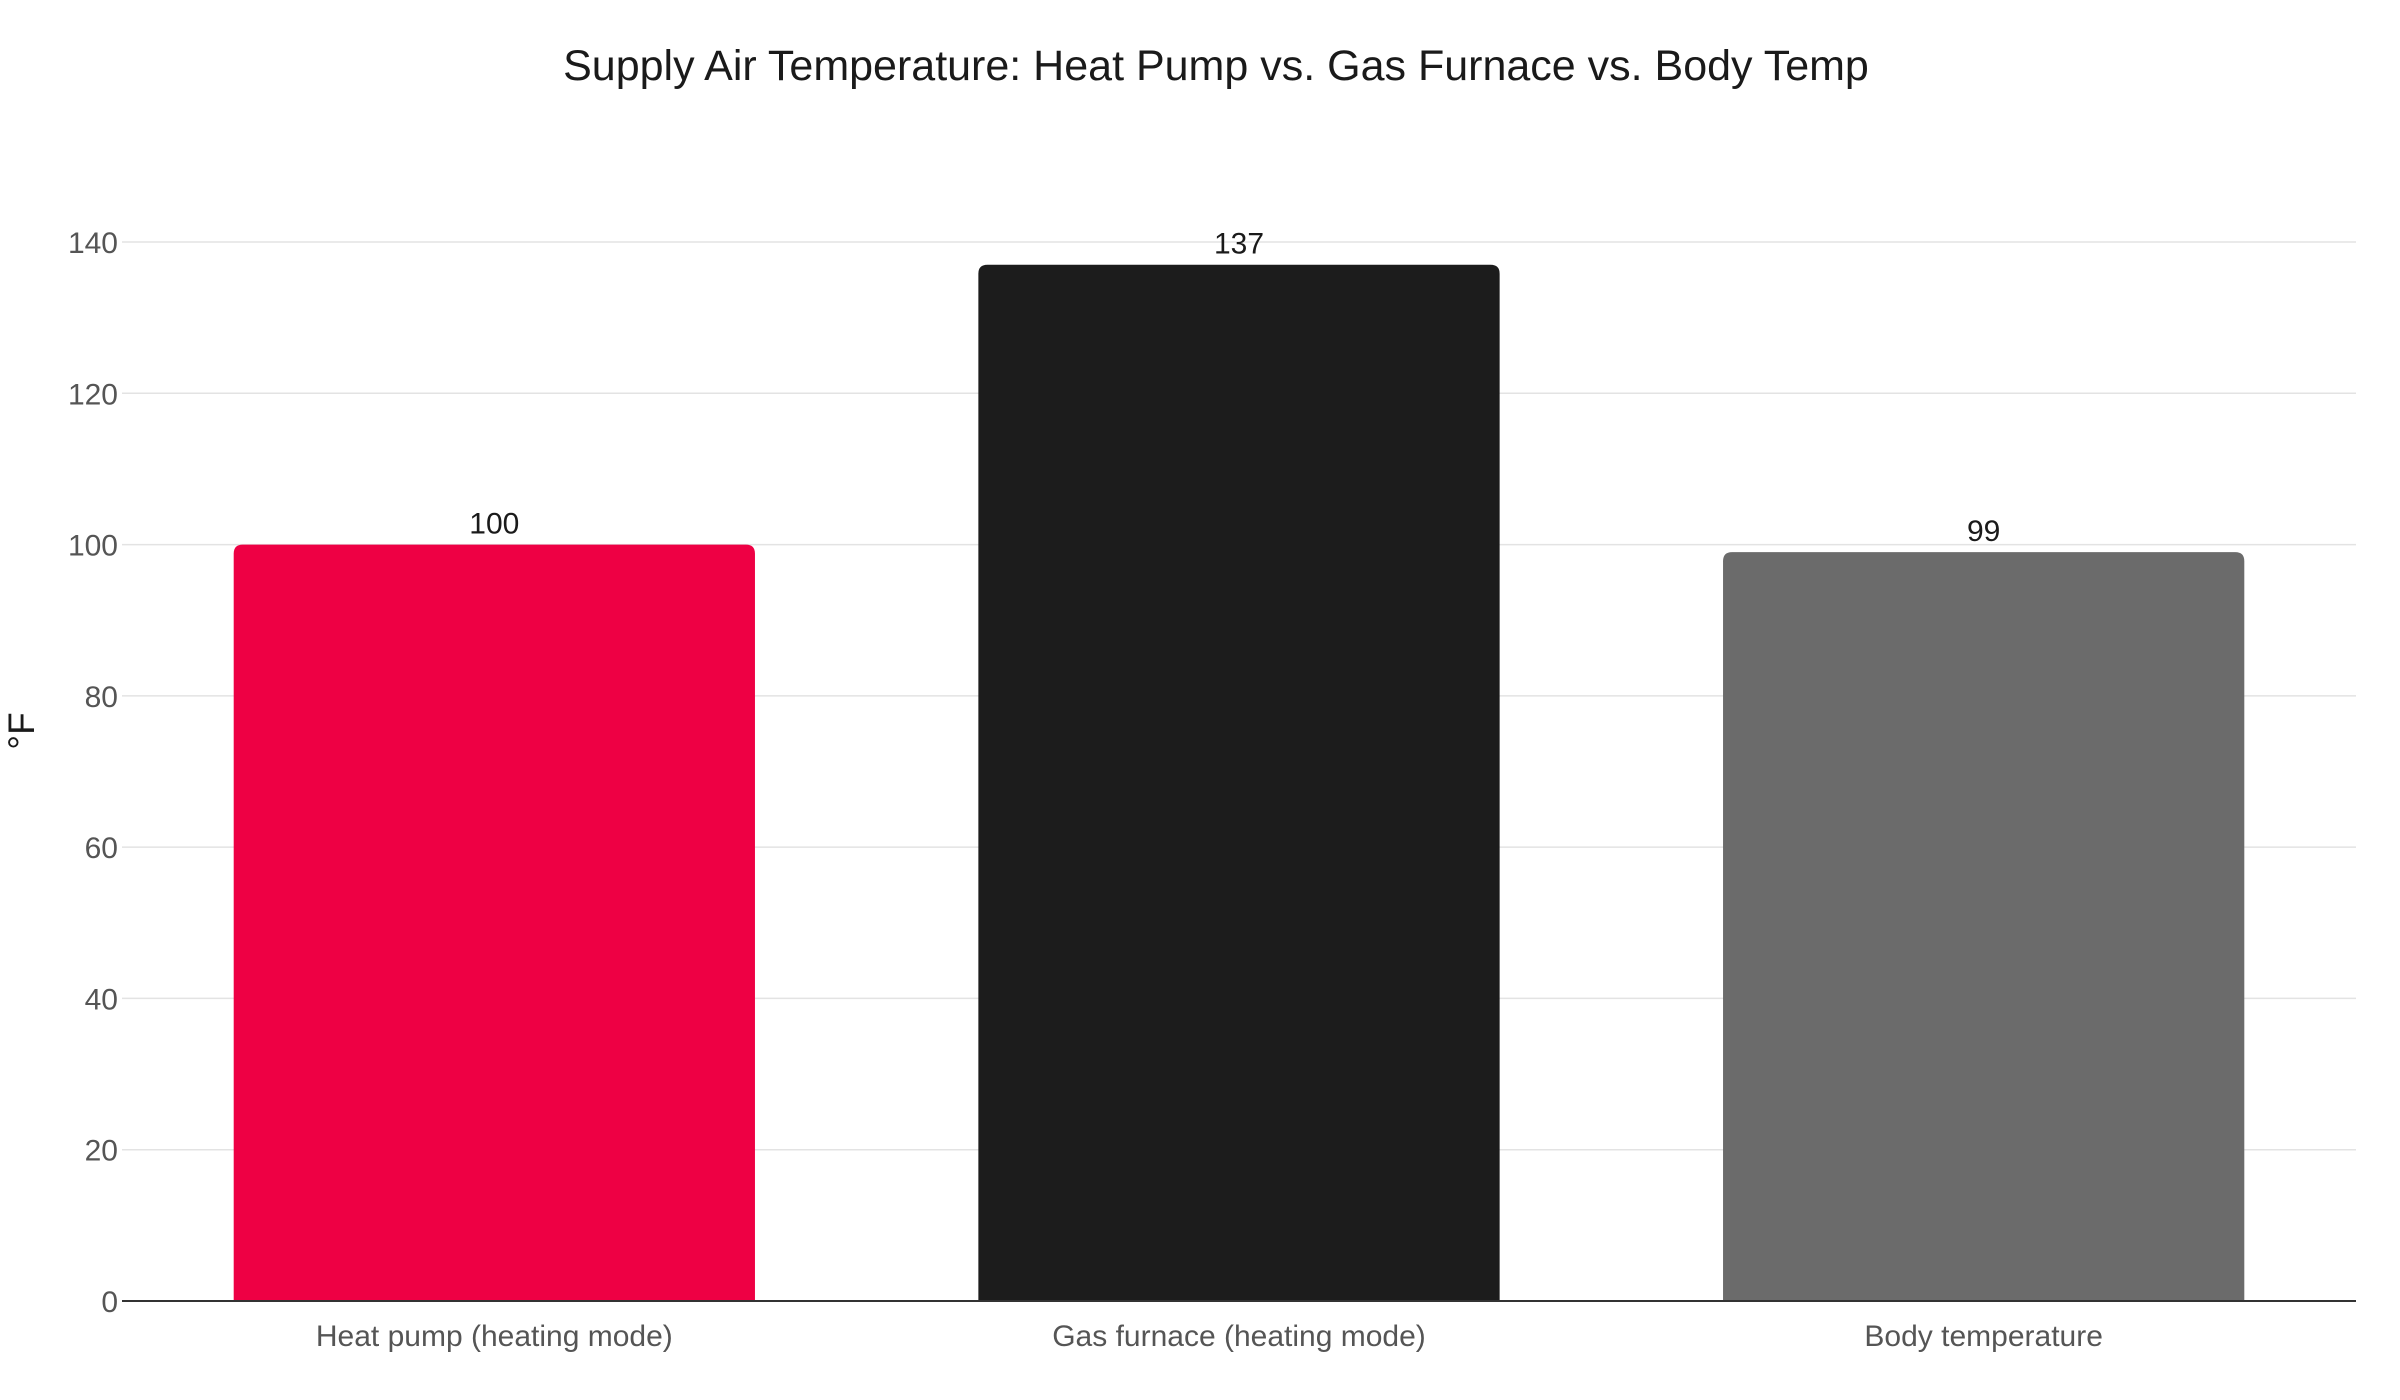 The image size is (2400, 1400). Describe the element at coordinates (1239, 1336) in the screenshot. I see `x-tick-label: Gas furnace (heating mode)` at that location.